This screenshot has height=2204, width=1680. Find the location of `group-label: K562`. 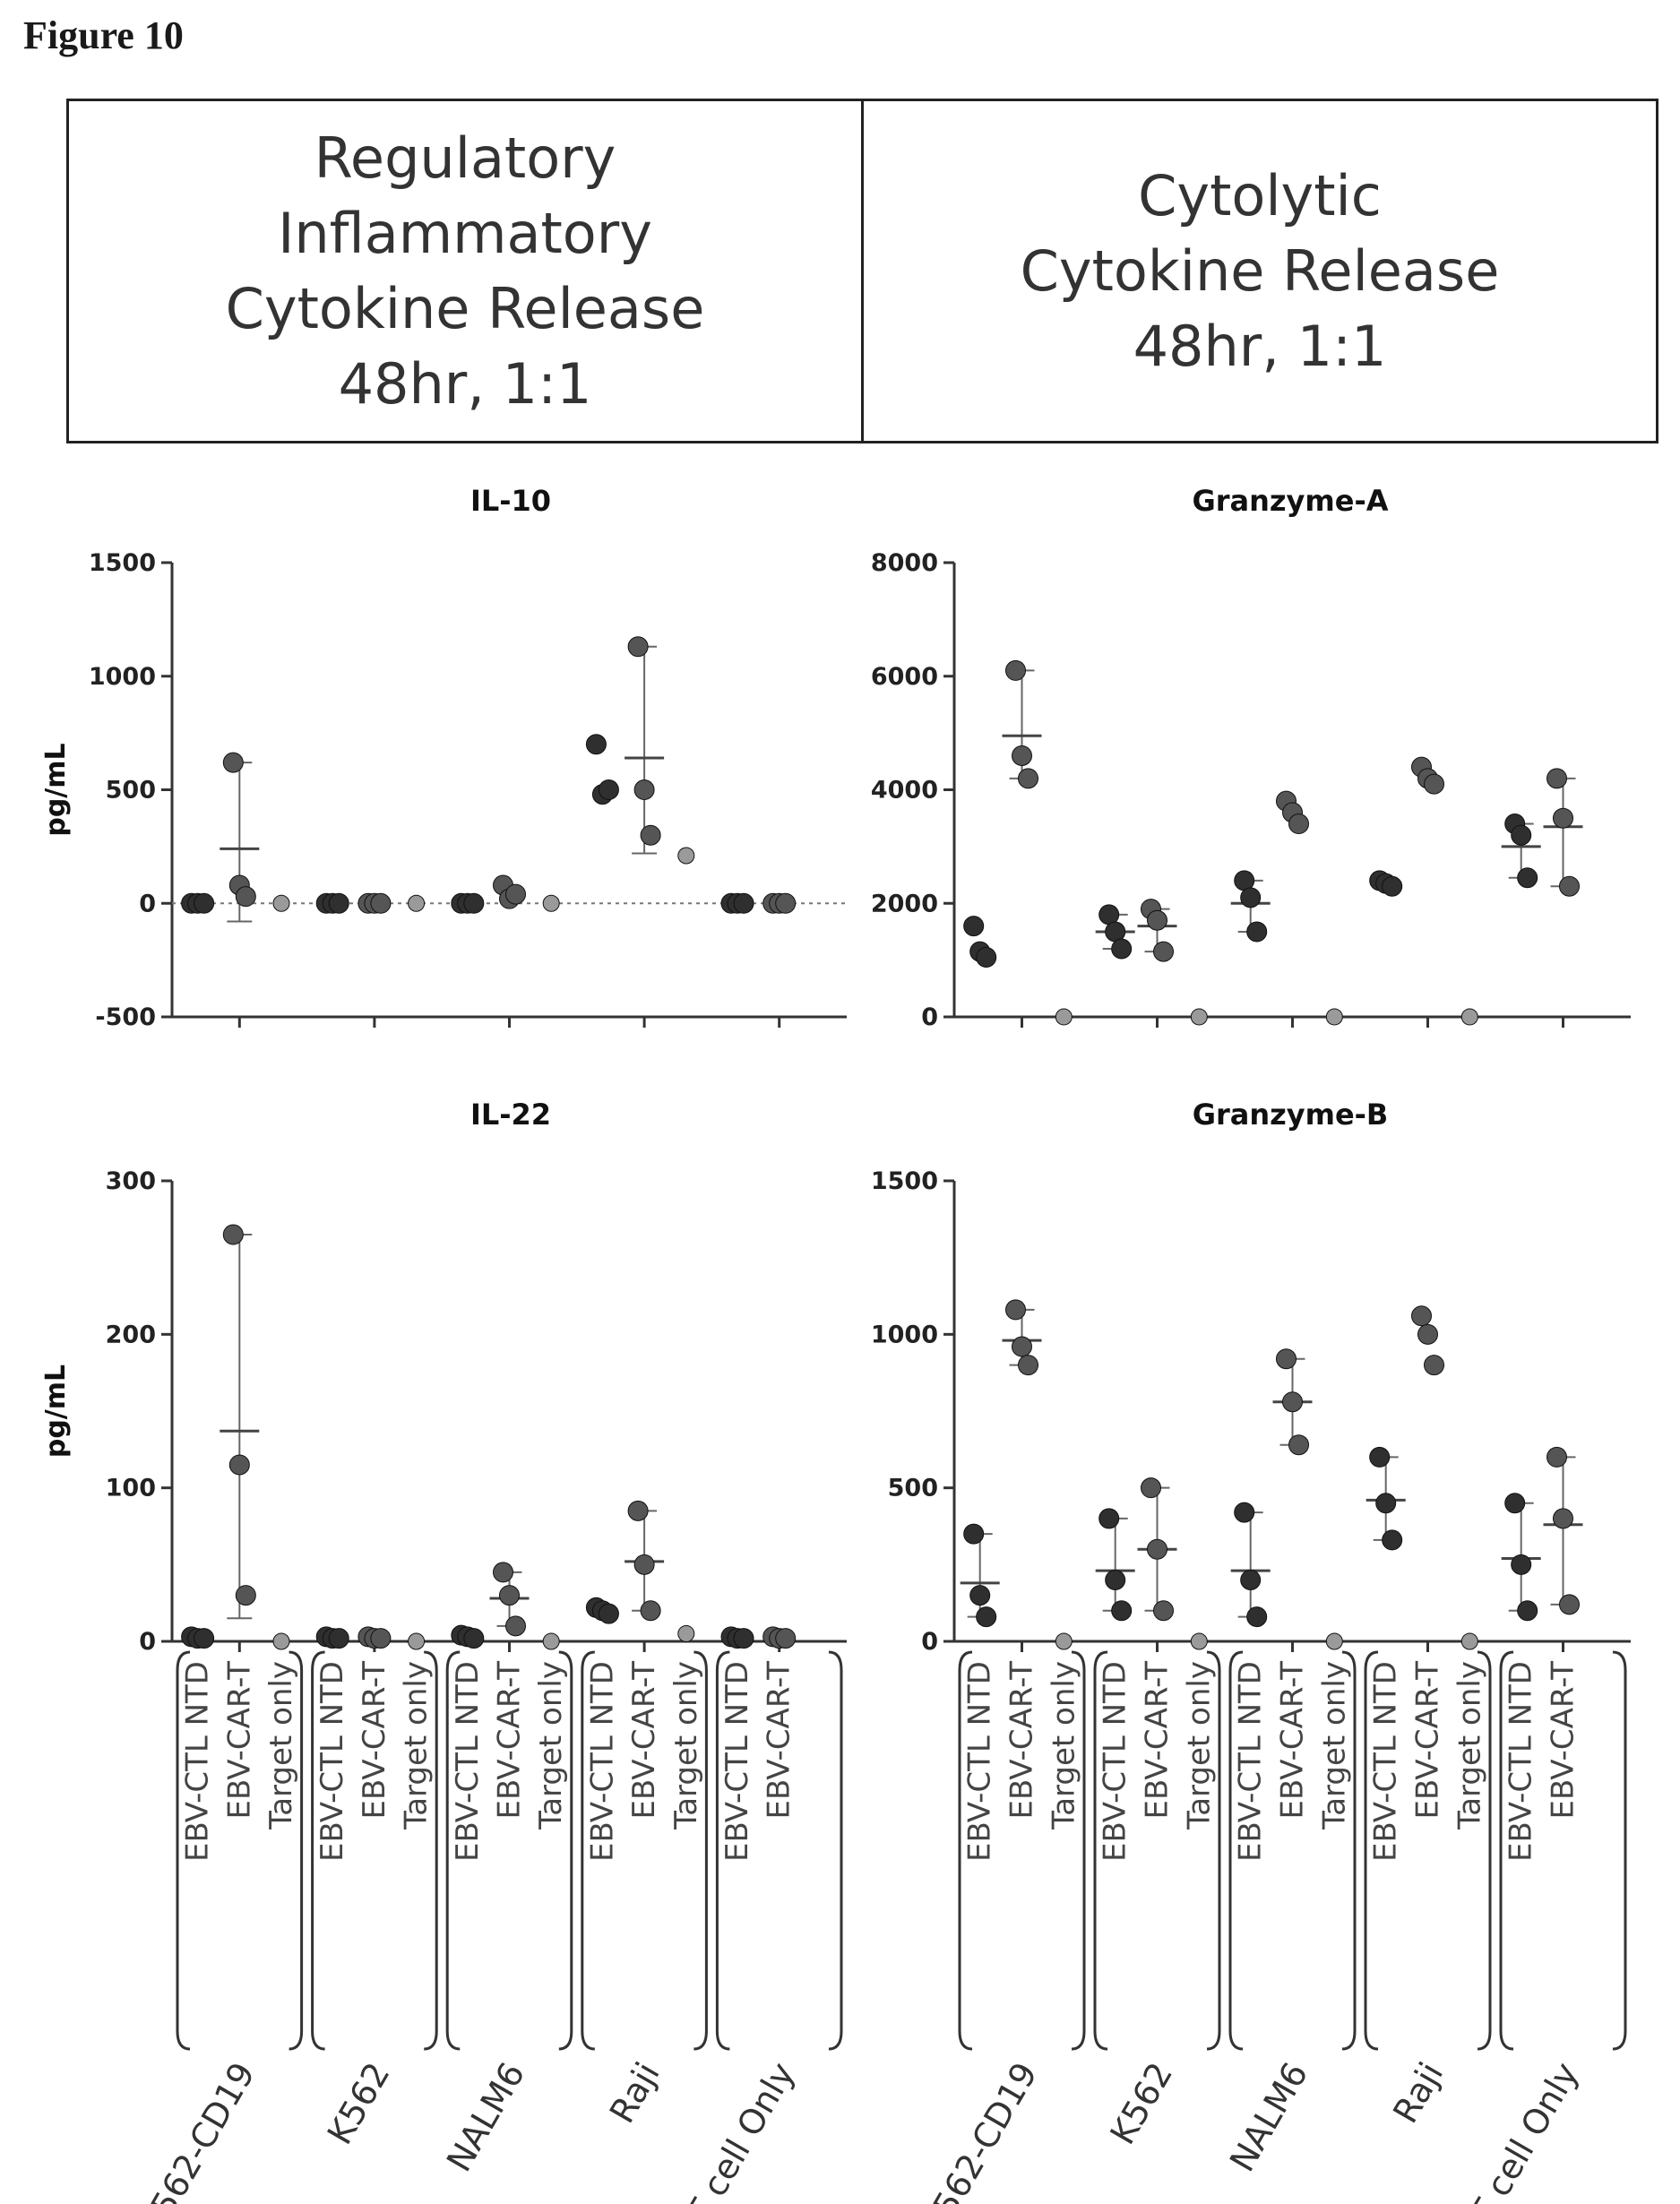

group-label: K562 is located at coordinates (359, 2103).